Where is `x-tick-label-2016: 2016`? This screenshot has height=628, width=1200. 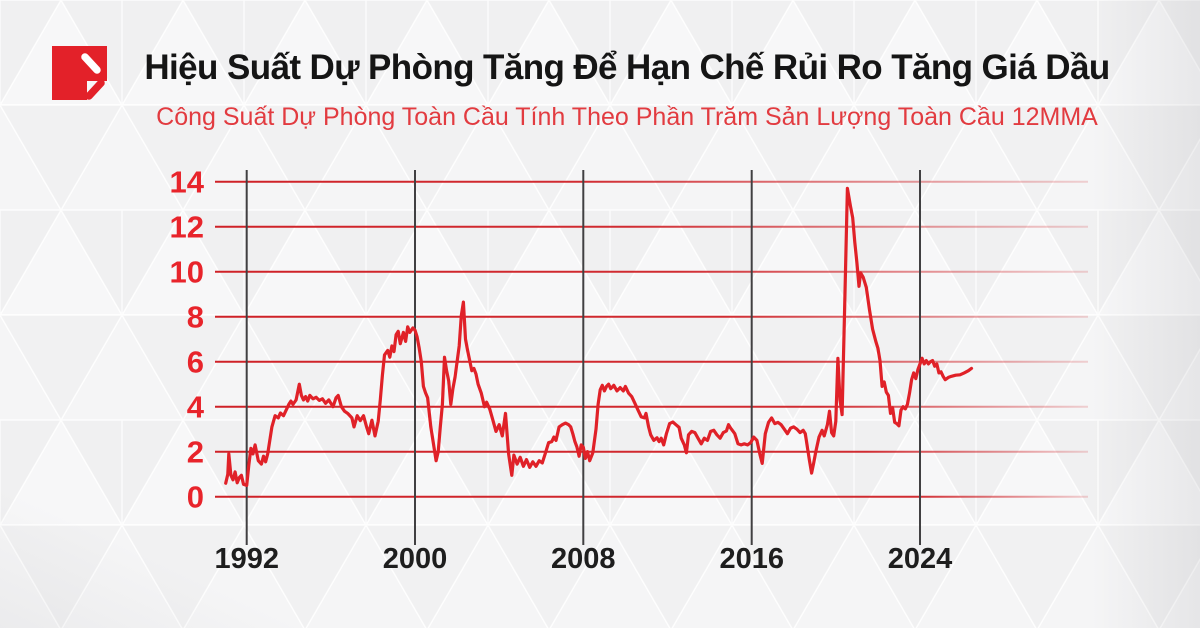
x-tick-label-2016: 2016 is located at coordinates (751, 559).